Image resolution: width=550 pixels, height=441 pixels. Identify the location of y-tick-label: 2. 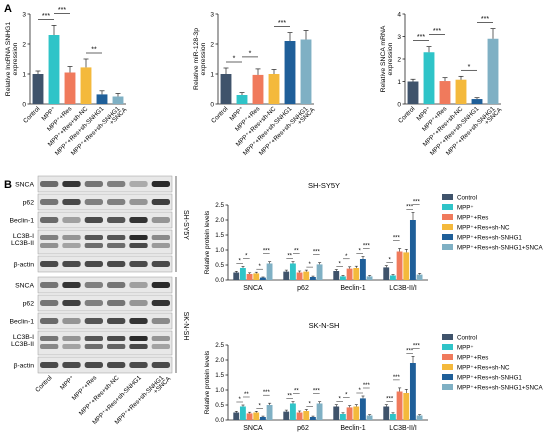
(212, 44).